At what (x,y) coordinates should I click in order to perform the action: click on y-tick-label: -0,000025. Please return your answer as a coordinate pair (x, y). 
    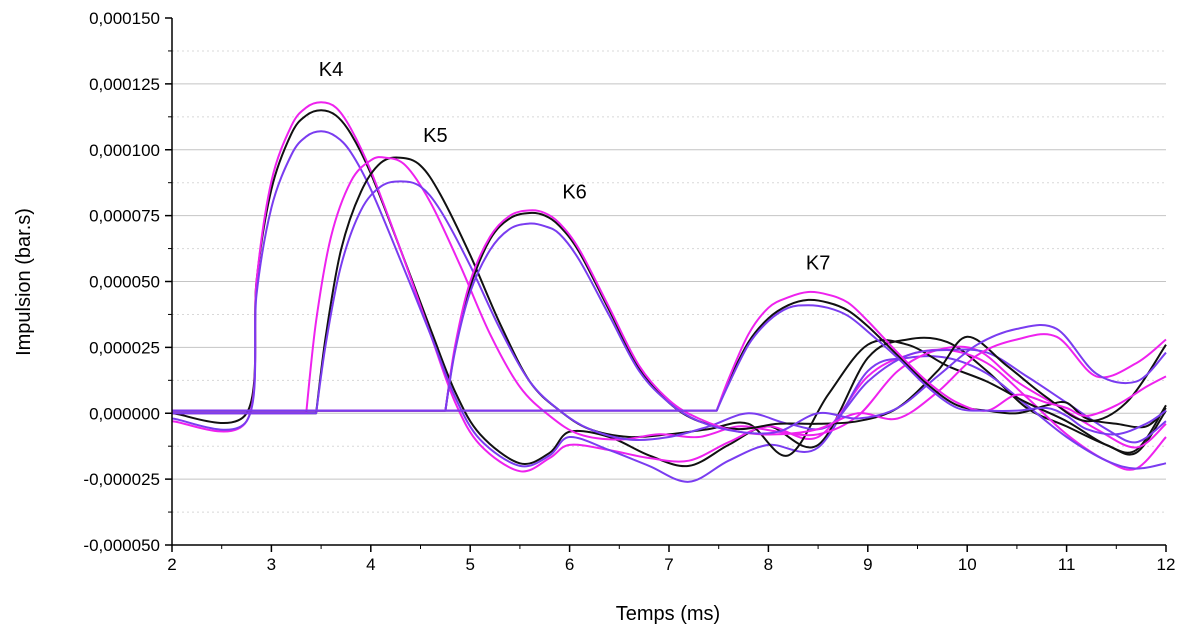
    Looking at the image, I should click on (121, 479).